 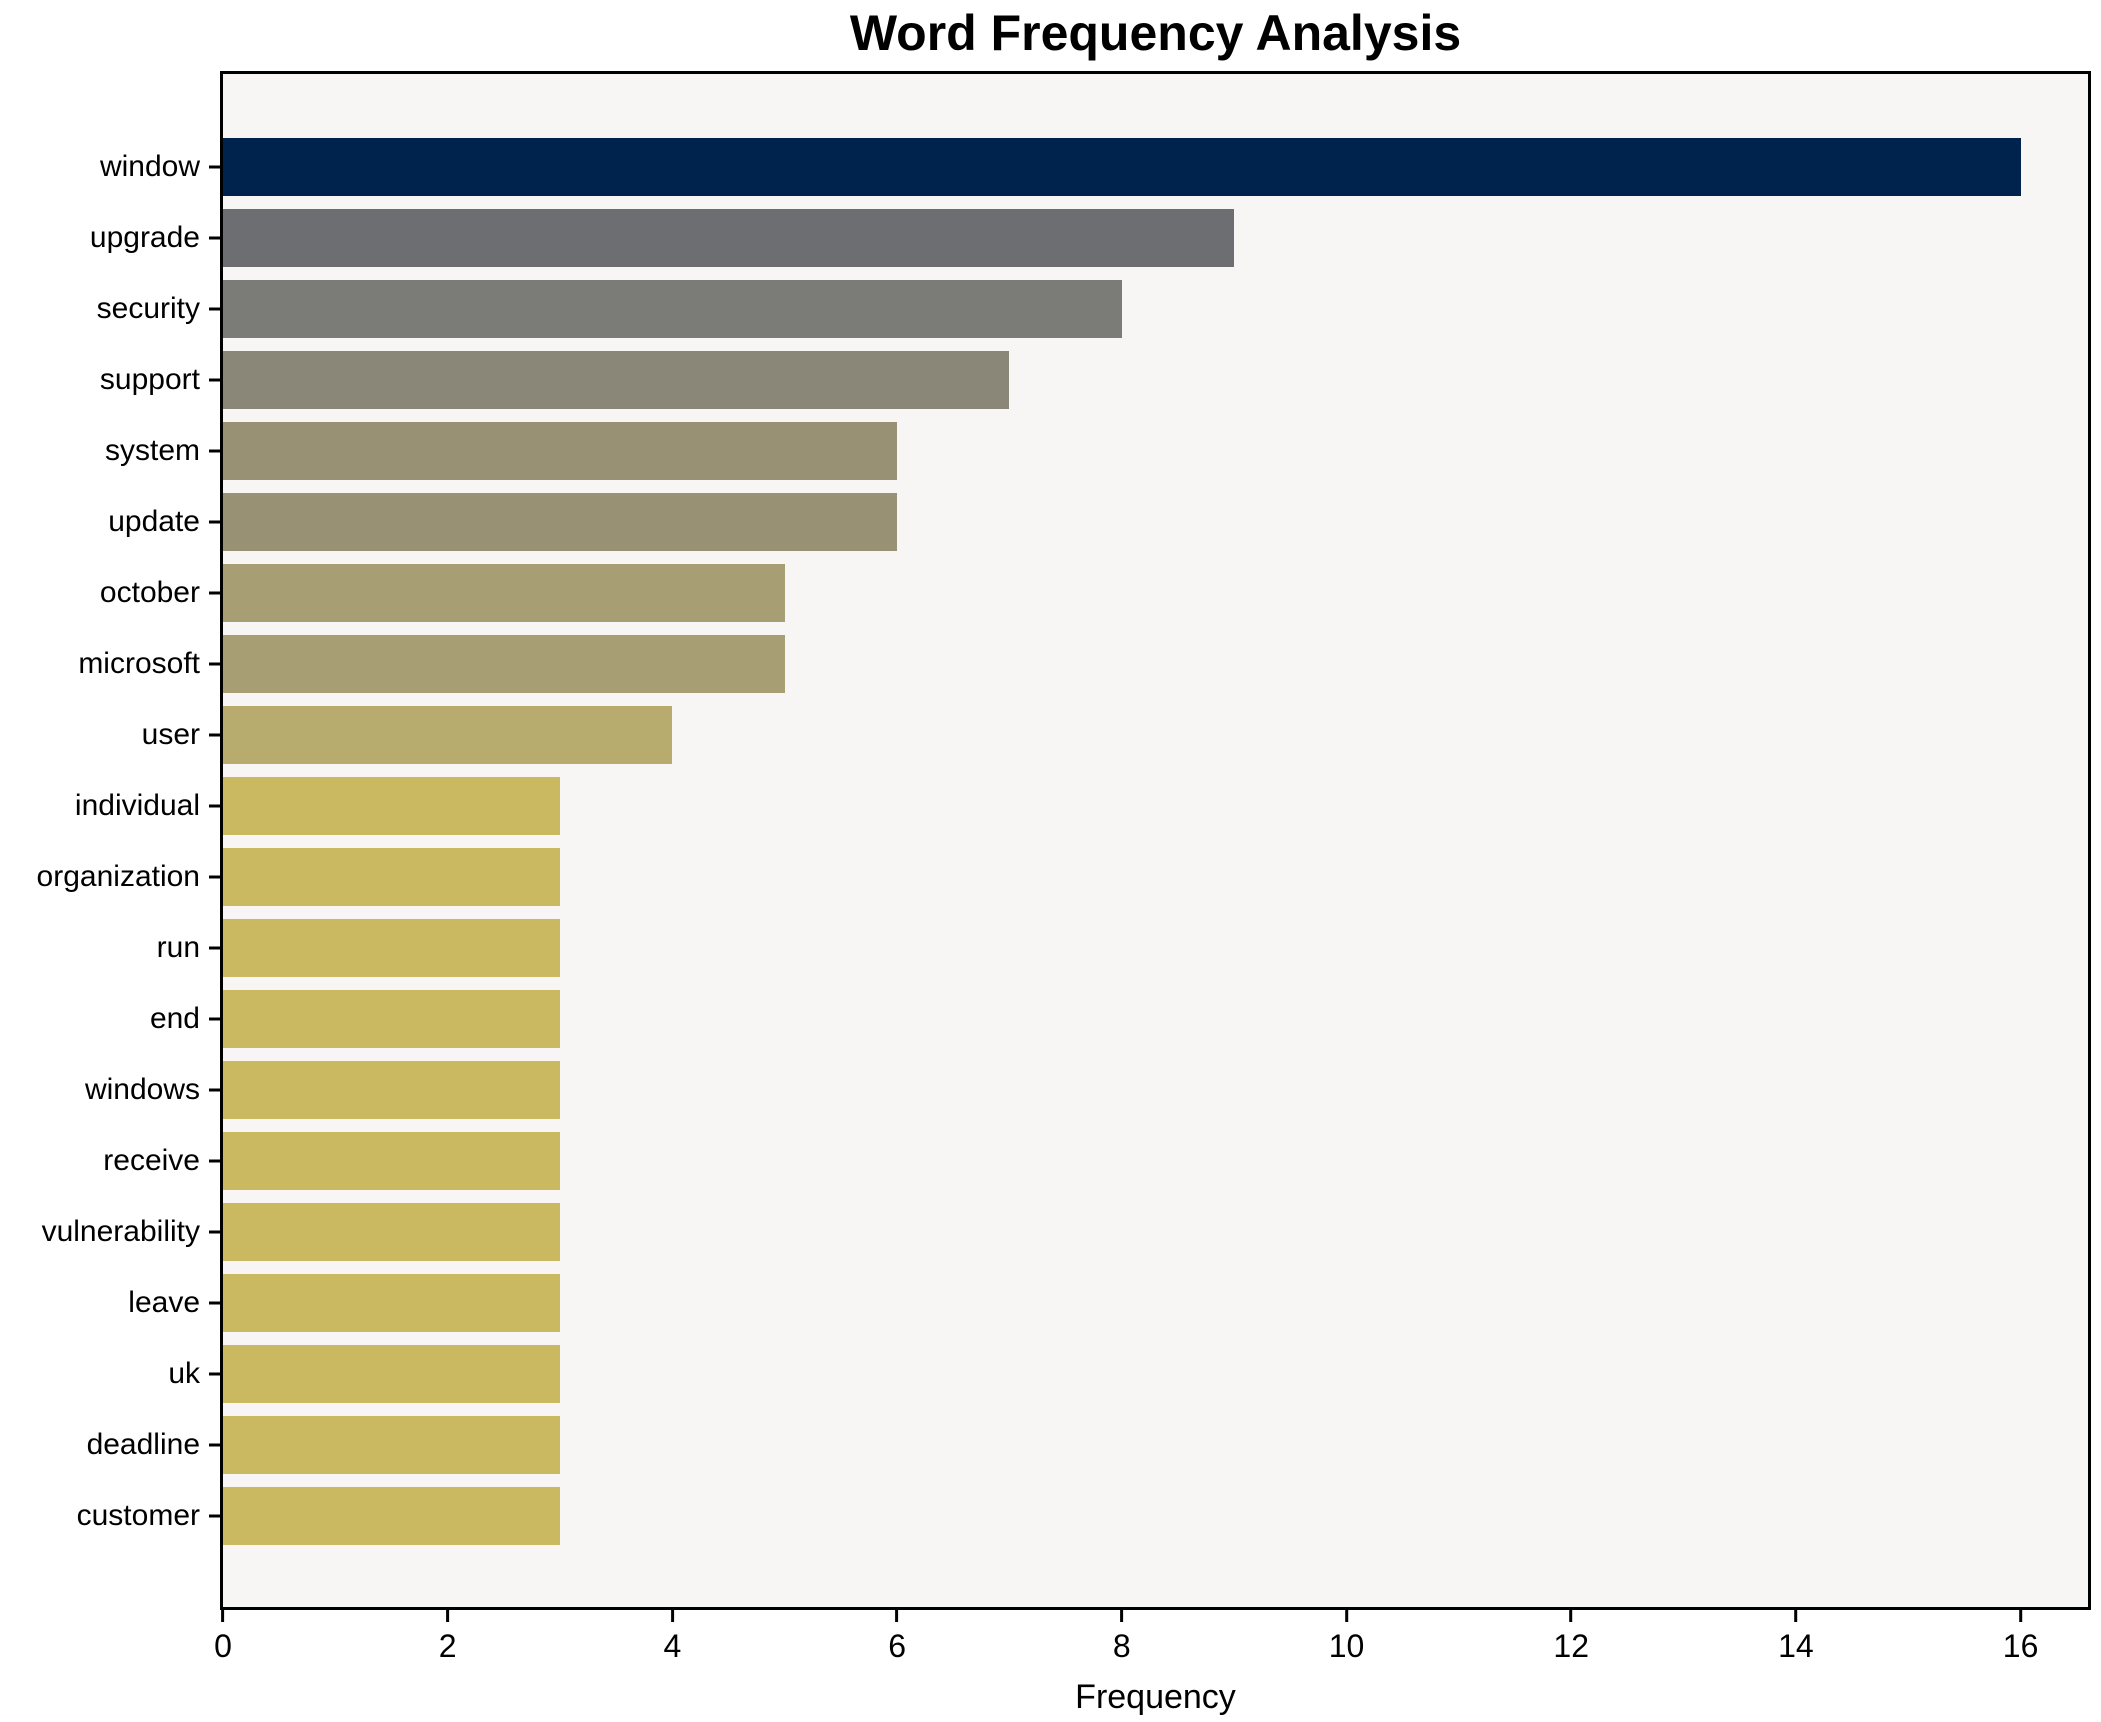 I want to click on category-label: individual, so click(x=137, y=805).